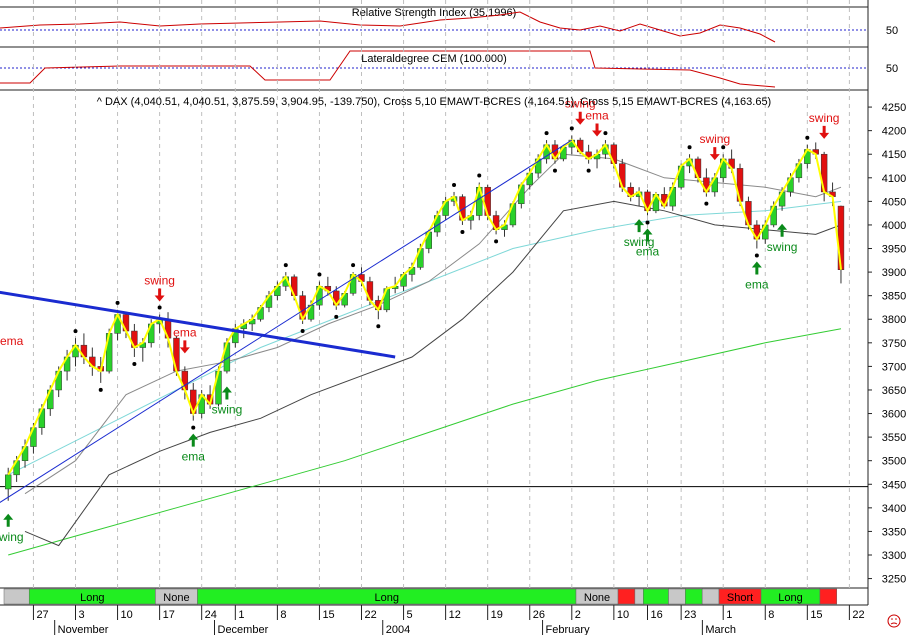 This screenshot has width=920, height=635. What do you see at coordinates (169, 615) in the screenshot?
I see `day-tick-label: 17` at bounding box center [169, 615].